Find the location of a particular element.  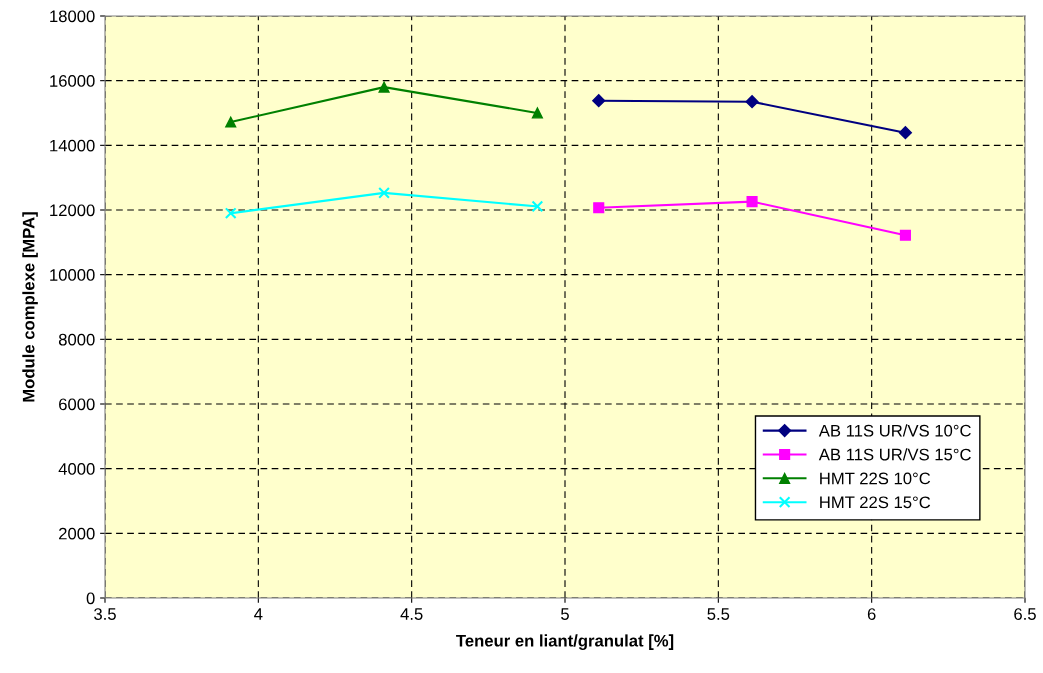

y-tick-label: 18000 is located at coordinates (72, 16).